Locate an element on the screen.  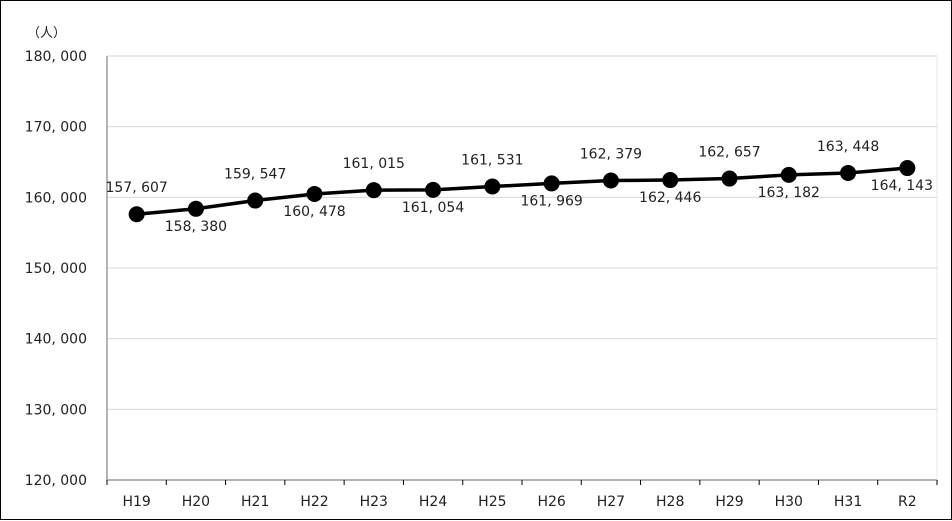
data-label-h21: 159, 547 is located at coordinates (255, 175).